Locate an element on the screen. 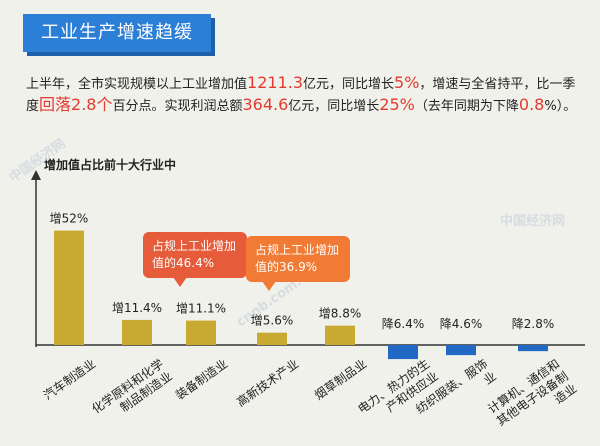 This screenshot has height=446, width=600. data-label-4: 增8.8% is located at coordinates (340, 314).